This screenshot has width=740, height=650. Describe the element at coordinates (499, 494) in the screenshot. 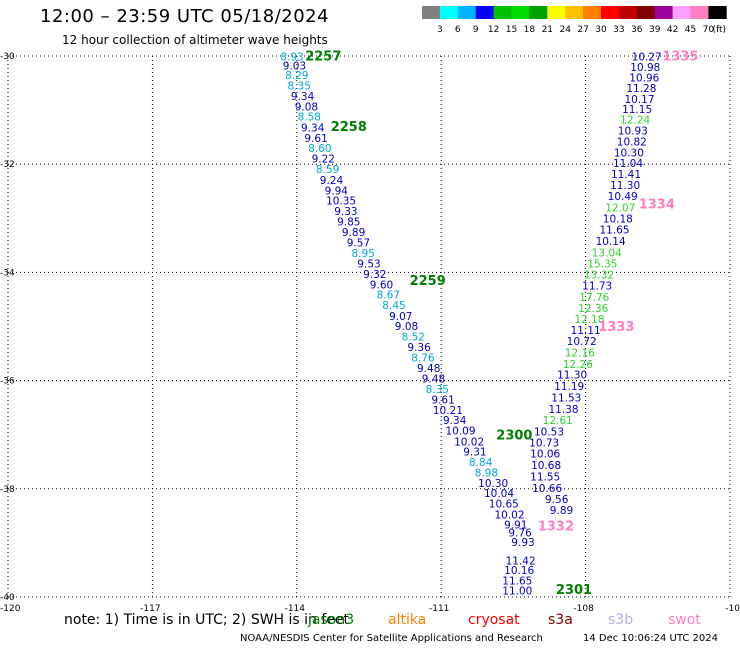

I see `wave-height-value: 10.04` at that location.